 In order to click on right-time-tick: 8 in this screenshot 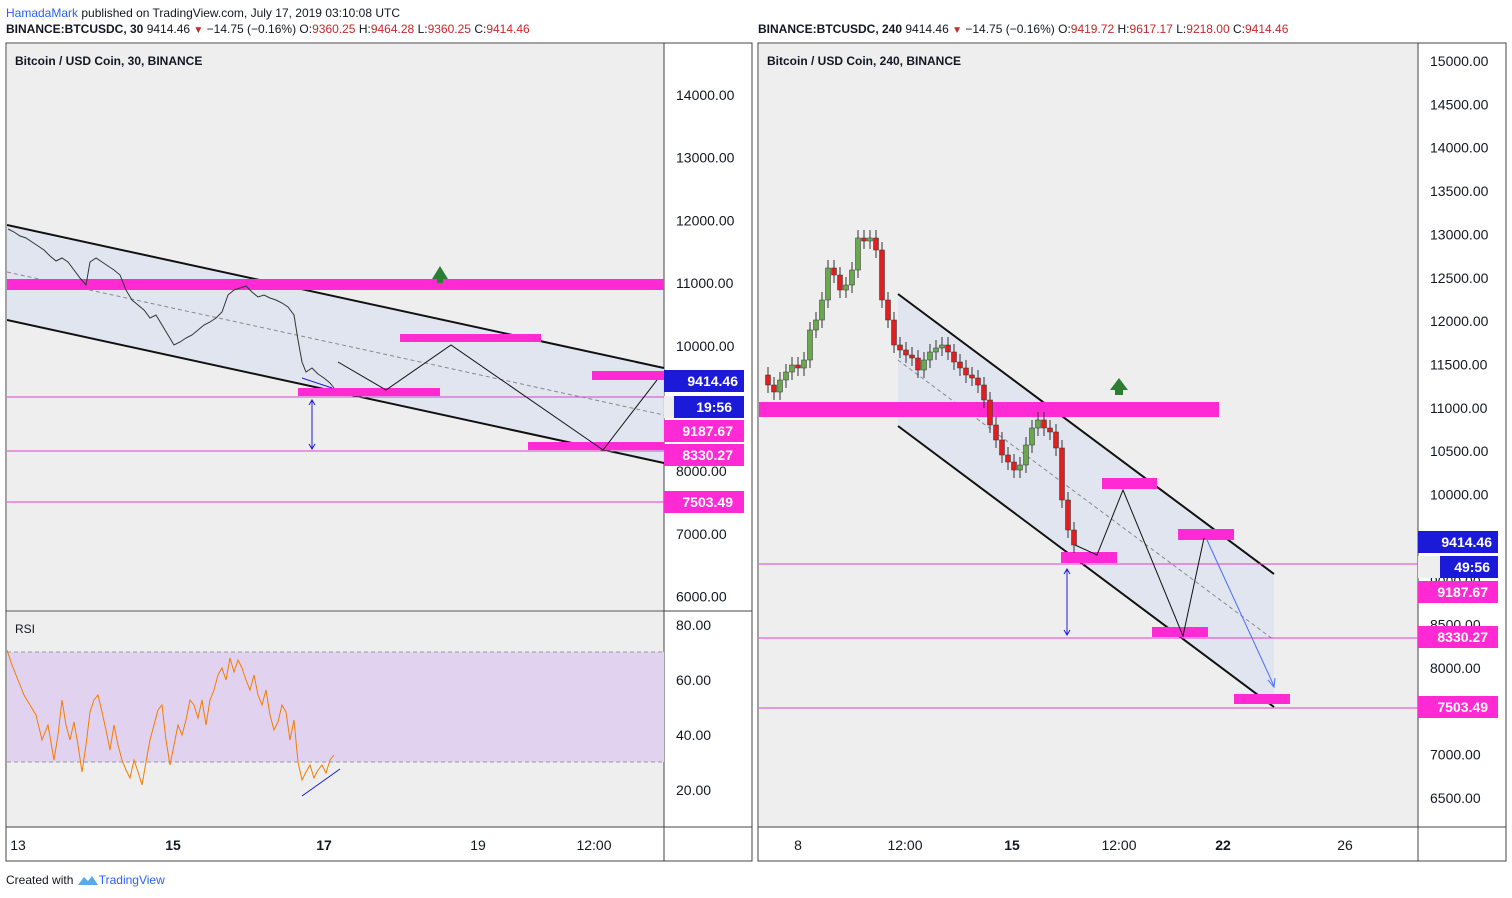, I will do `click(798, 845)`.